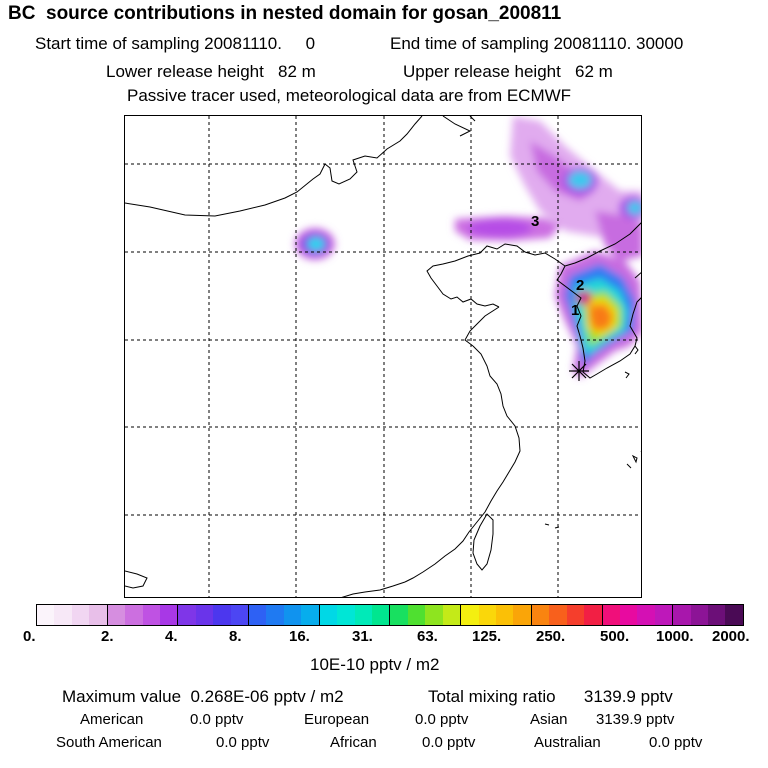  I want to click on marker-2-label: 2, so click(580, 285).